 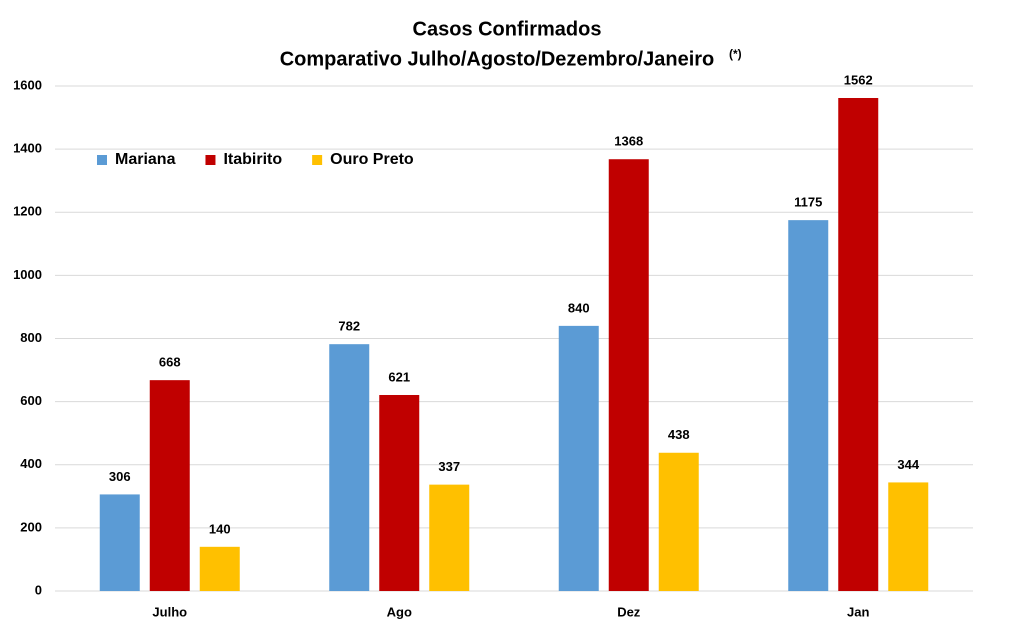 I want to click on y-tick-label: 1200, so click(x=27, y=211).